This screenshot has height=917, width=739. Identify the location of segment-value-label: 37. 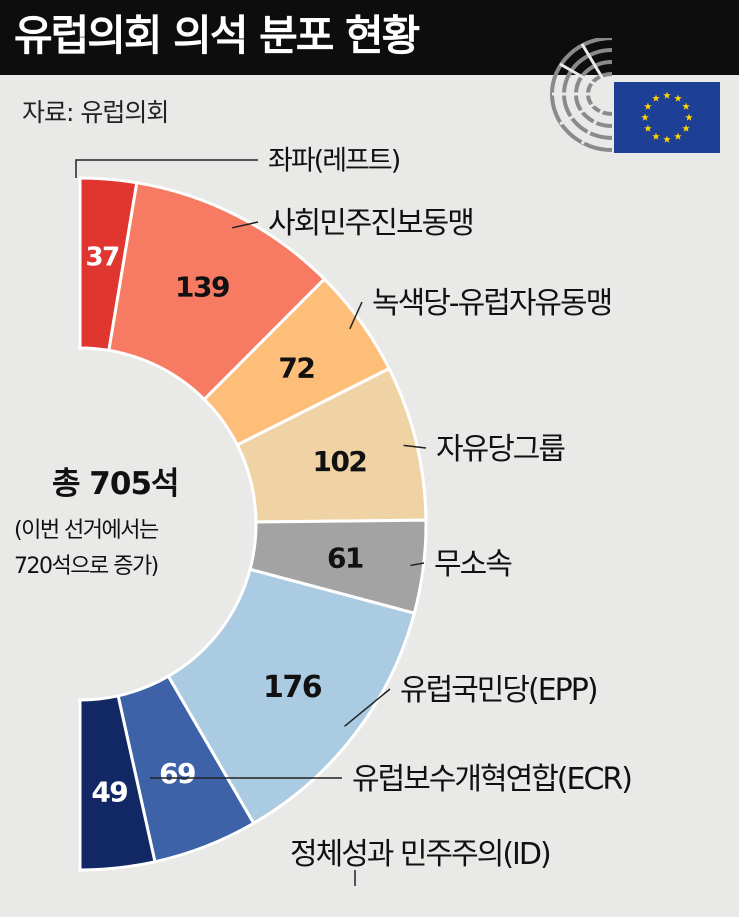
(103, 257).